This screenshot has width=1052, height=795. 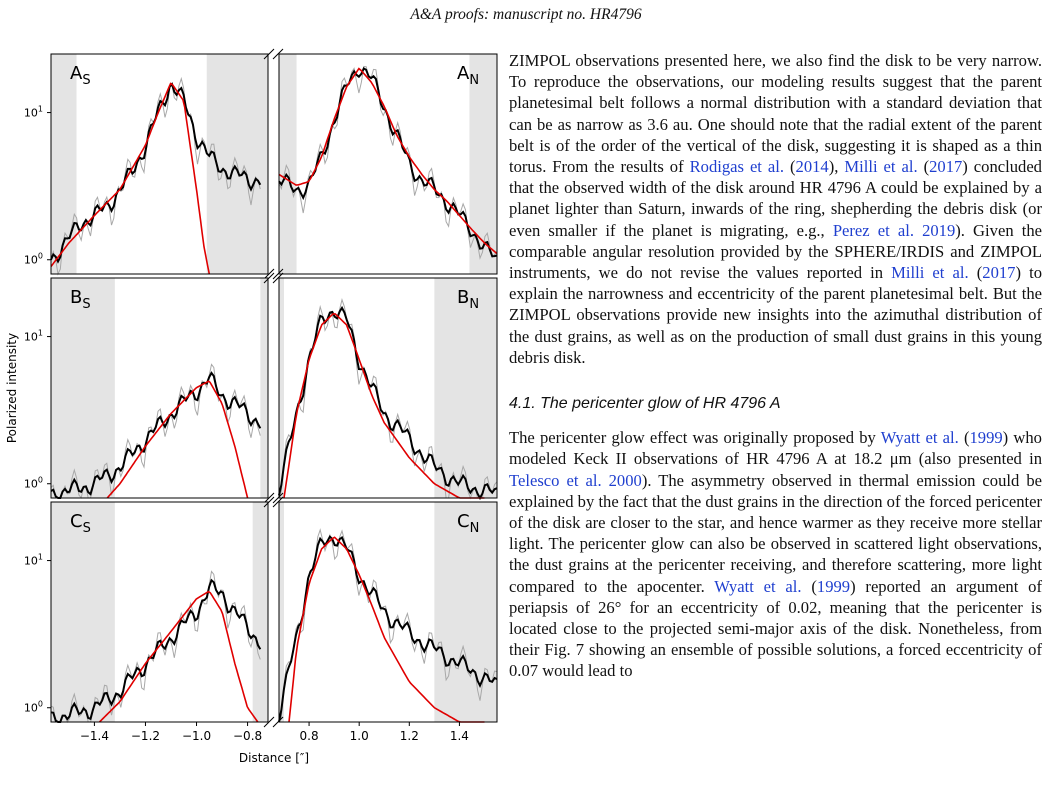 What do you see at coordinates (12, 388) in the screenshot?
I see `y-axis-label: Polarized intensity` at bounding box center [12, 388].